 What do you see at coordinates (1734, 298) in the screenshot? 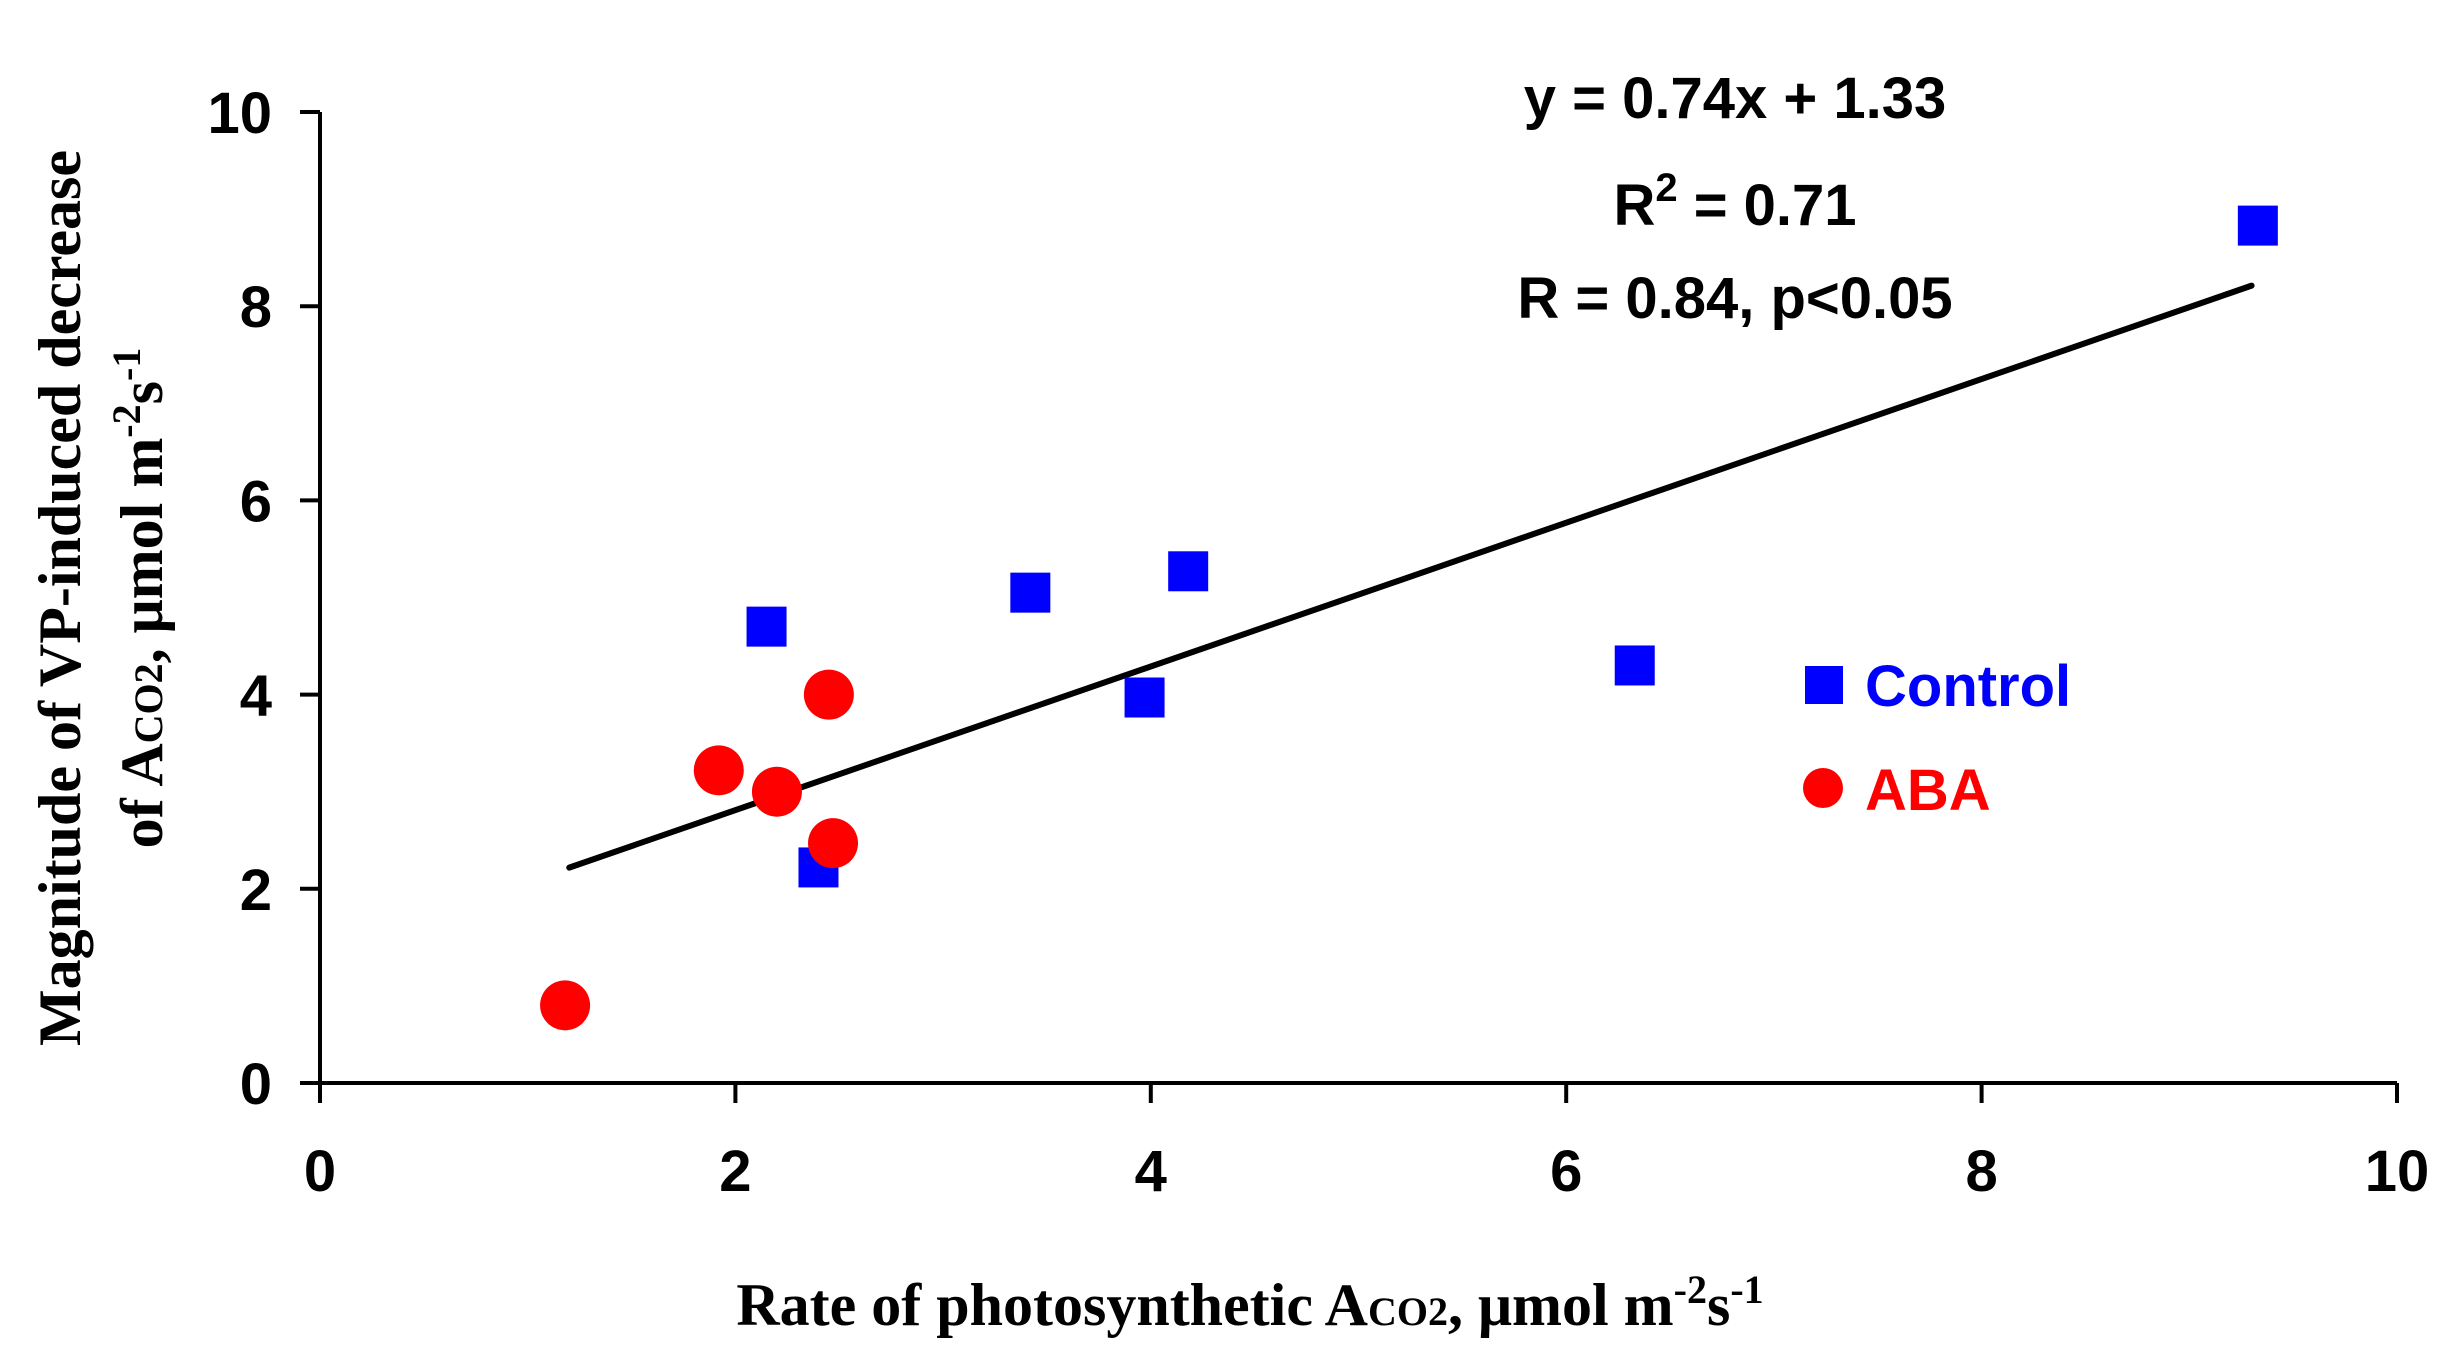
I see `r-p-label: R = 0.84, p<0.05` at bounding box center [1734, 298].